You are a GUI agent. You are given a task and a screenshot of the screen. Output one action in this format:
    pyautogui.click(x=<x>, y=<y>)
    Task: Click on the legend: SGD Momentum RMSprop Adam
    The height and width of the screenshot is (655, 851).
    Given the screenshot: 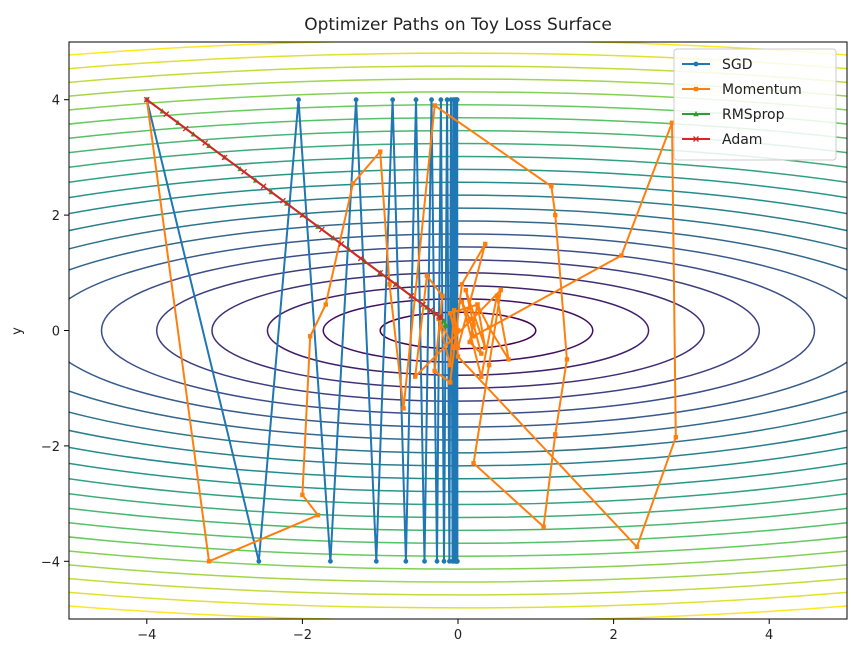 What is the action you would take?
    pyautogui.click(x=755, y=104)
    